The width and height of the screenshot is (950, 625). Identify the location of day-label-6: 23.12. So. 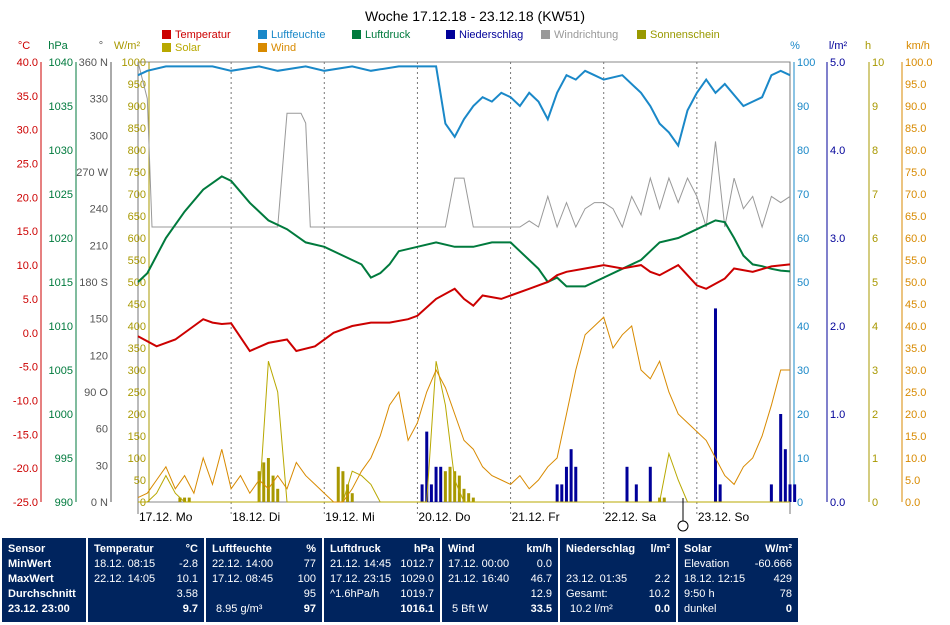
(724, 517).